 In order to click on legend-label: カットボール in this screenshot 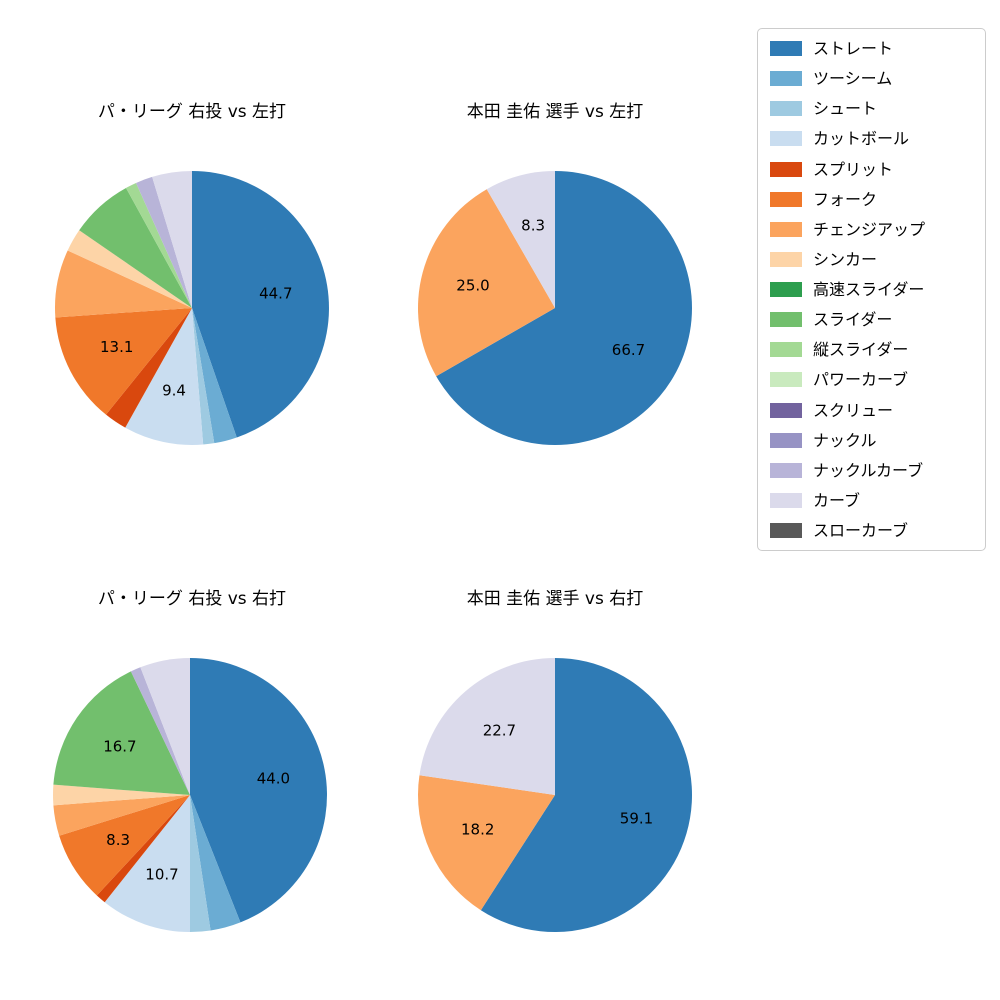, I will do `click(861, 139)`.